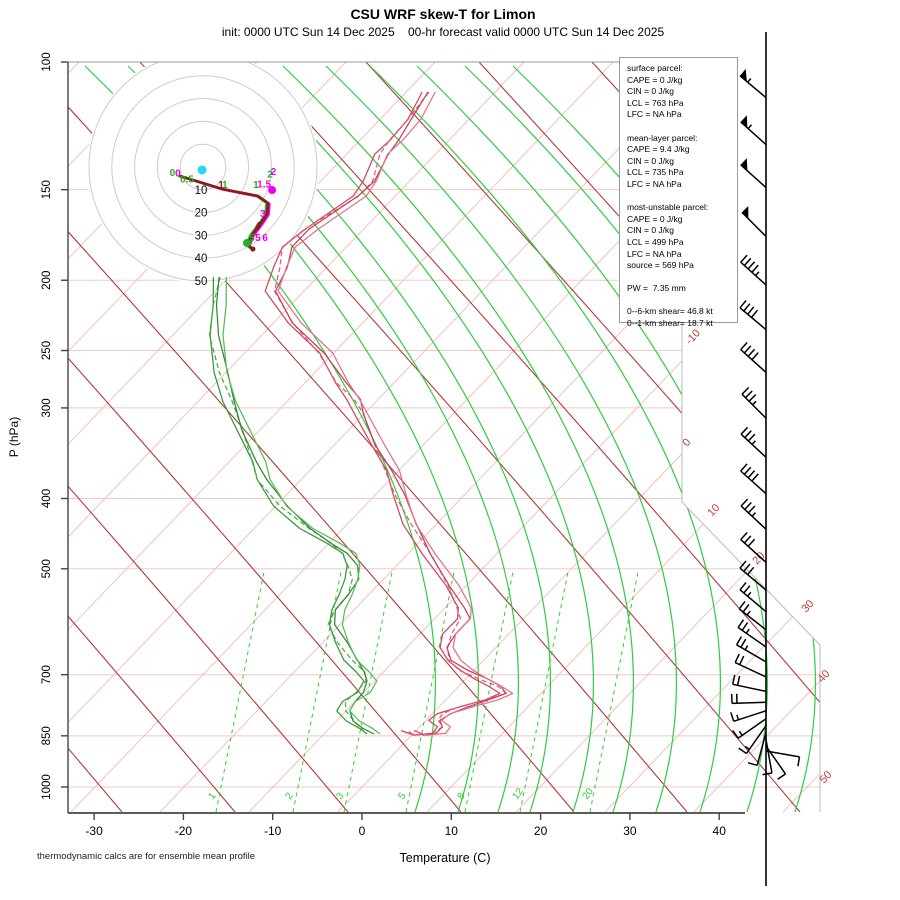 This screenshot has width=900, height=900. Describe the element at coordinates (670, 323) in the screenshot. I see `info-box-line: 0--1-km shear= 18.7 kt` at that location.